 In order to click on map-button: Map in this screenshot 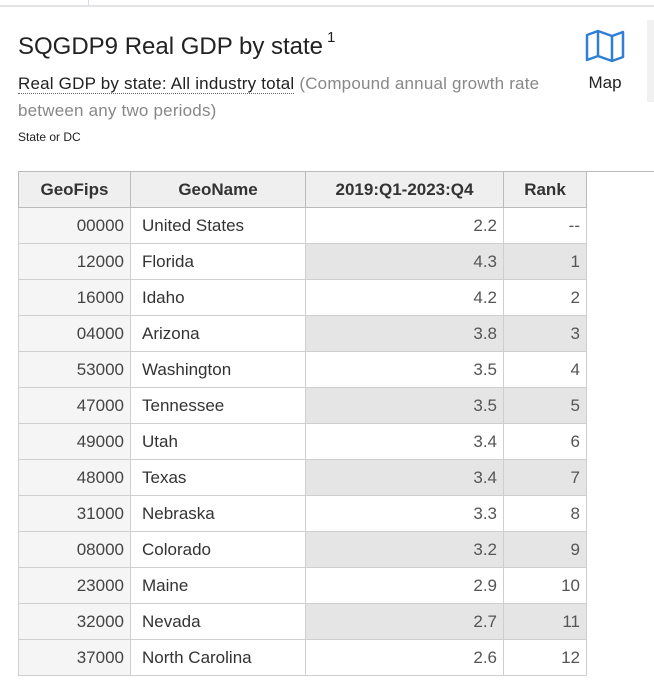, I will do `click(605, 60)`.